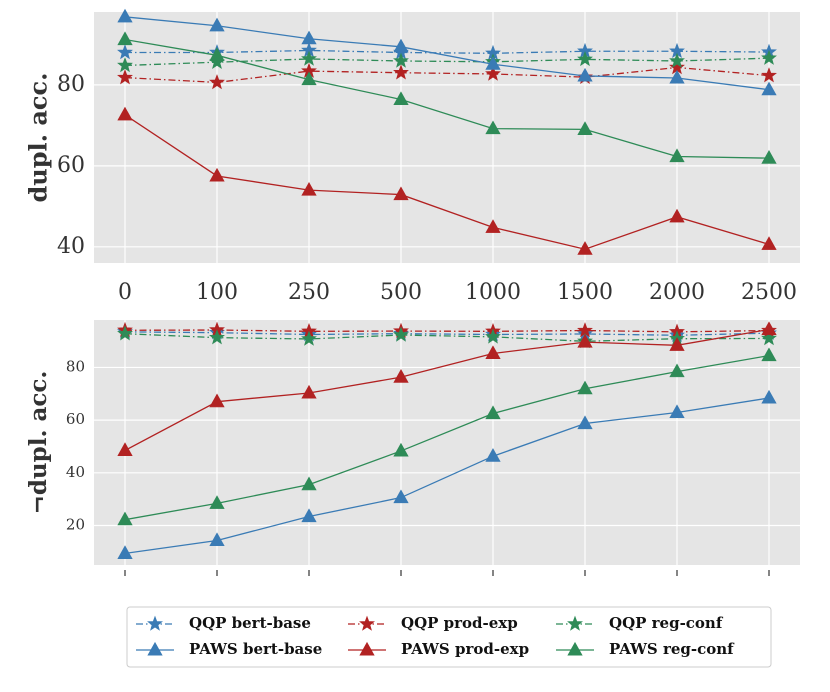 The image size is (830, 692). What do you see at coordinates (585, 292) in the screenshot?
I see `x-tick-label: 1500` at bounding box center [585, 292].